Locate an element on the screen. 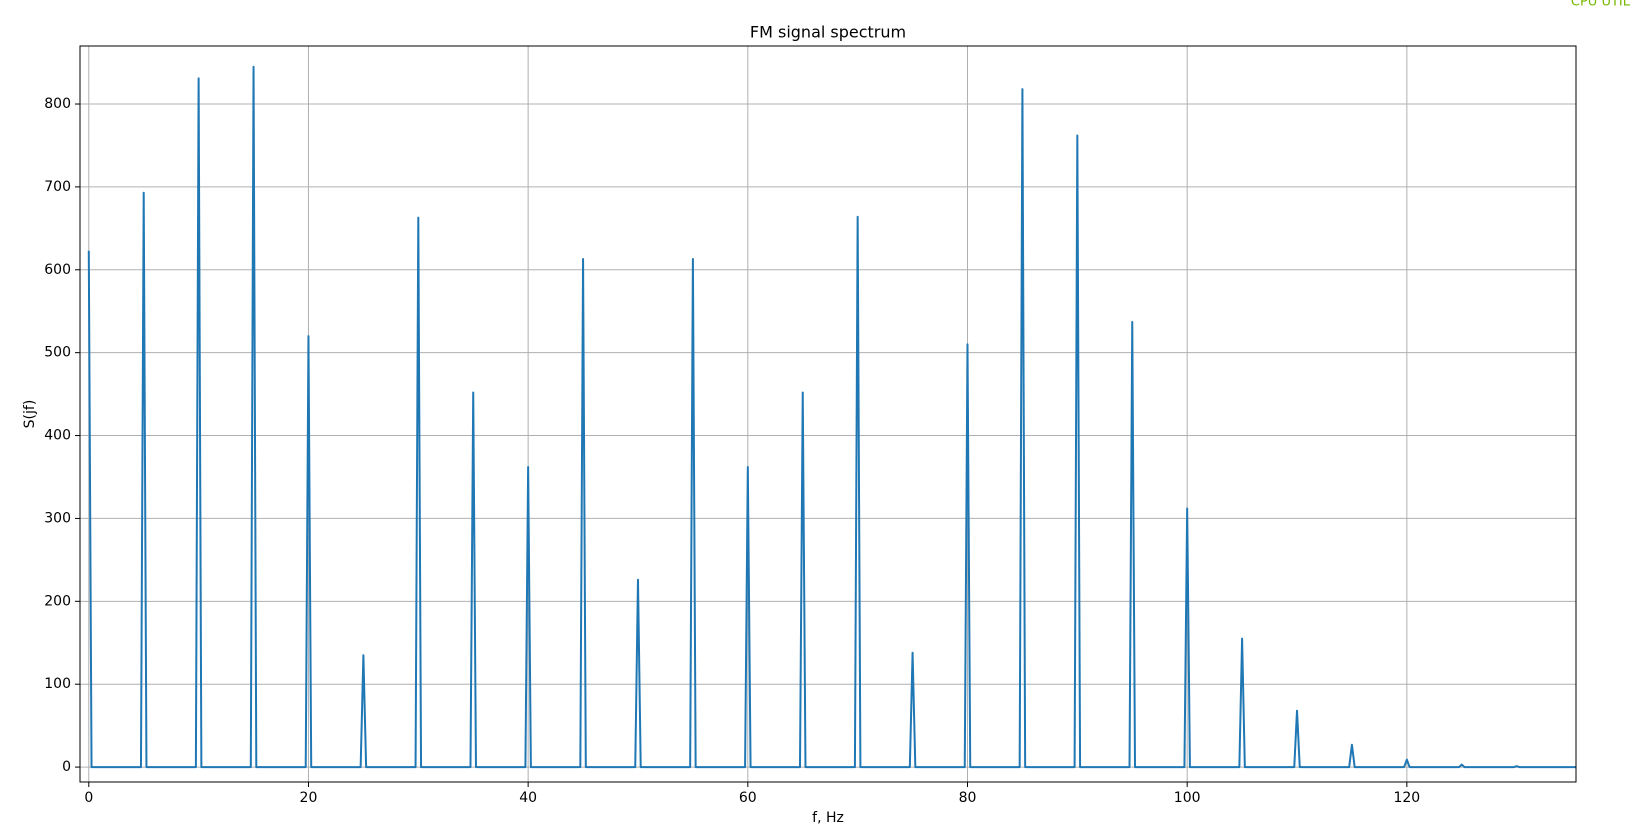 The width and height of the screenshot is (1645, 836). x-tick-label: 100 is located at coordinates (1187, 798).